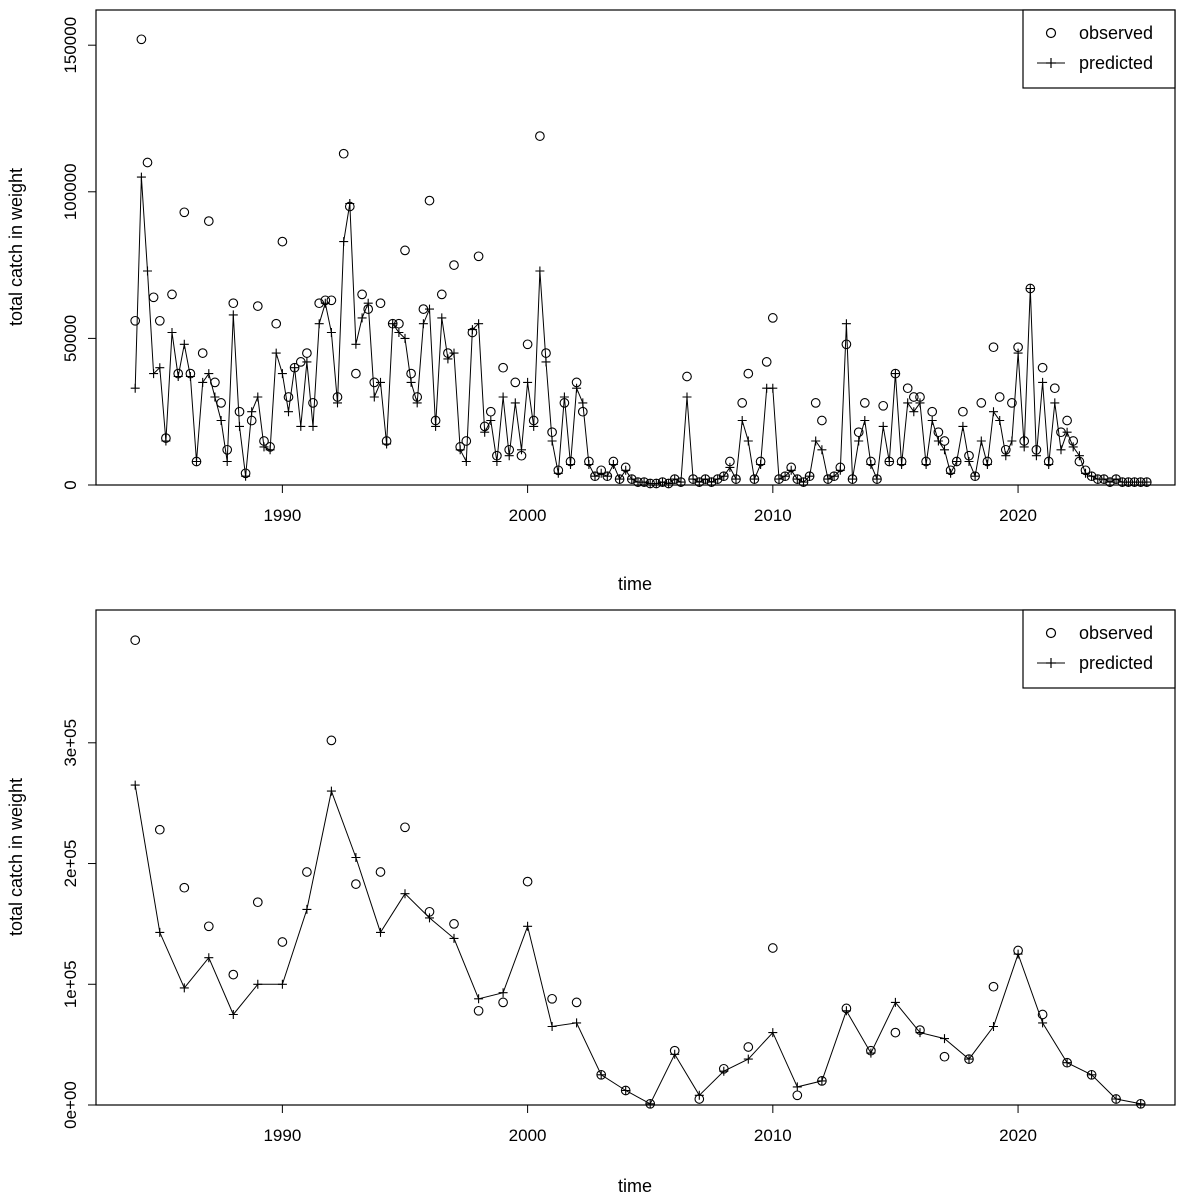 Image resolution: width=1200 pixels, height=1200 pixels. Describe the element at coordinates (1116, 663) in the screenshot. I see `legend-predicted-label: predicted` at that location.